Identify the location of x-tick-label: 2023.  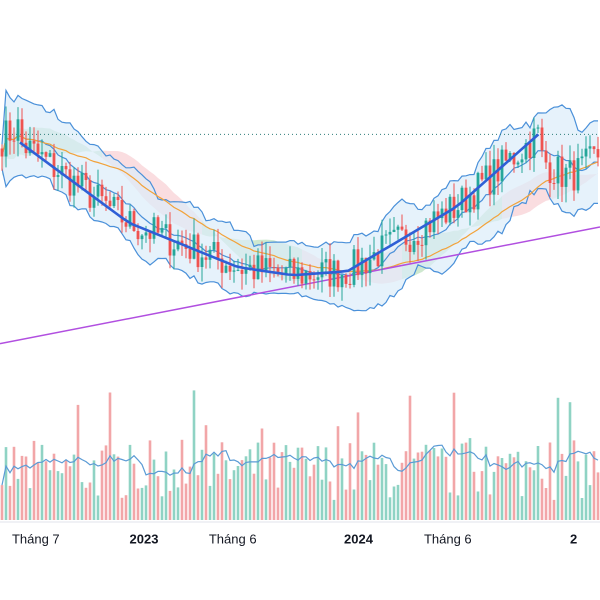
(144, 538).